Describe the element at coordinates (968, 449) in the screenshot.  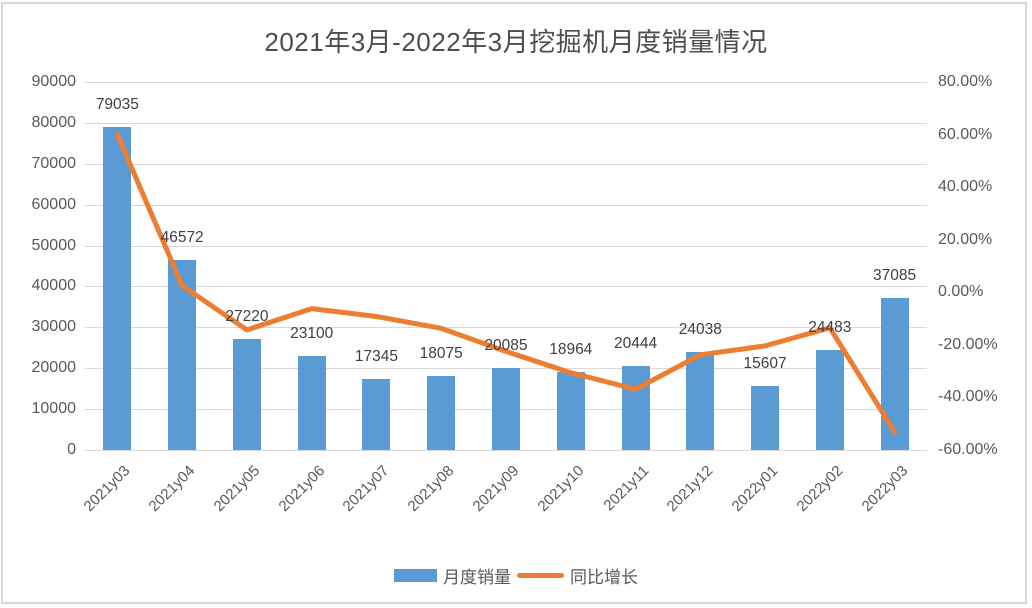
I see `y-axis-right-tick: -60.00%` at that location.